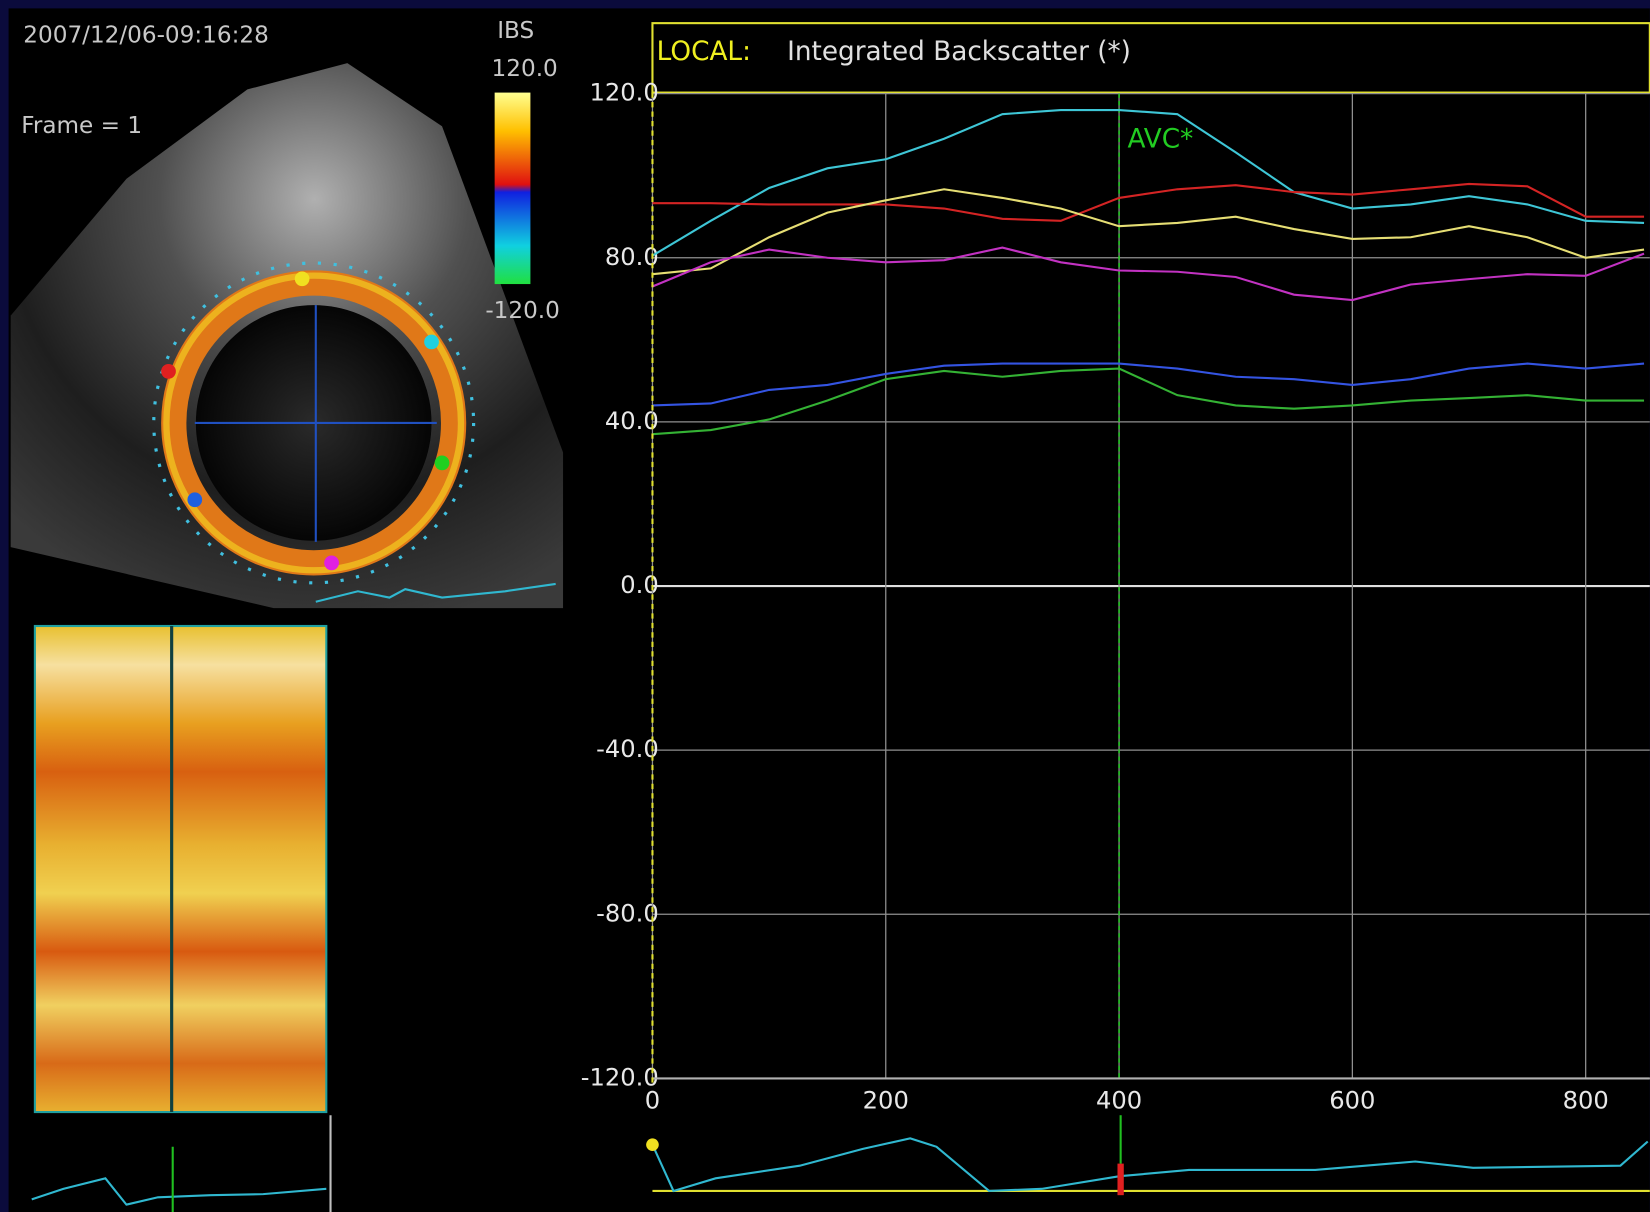 The height and width of the screenshot is (1212, 1650). Describe the element at coordinates (959, 52) in the screenshot. I see `chart-title: Integrated Backscatter (*)` at that location.